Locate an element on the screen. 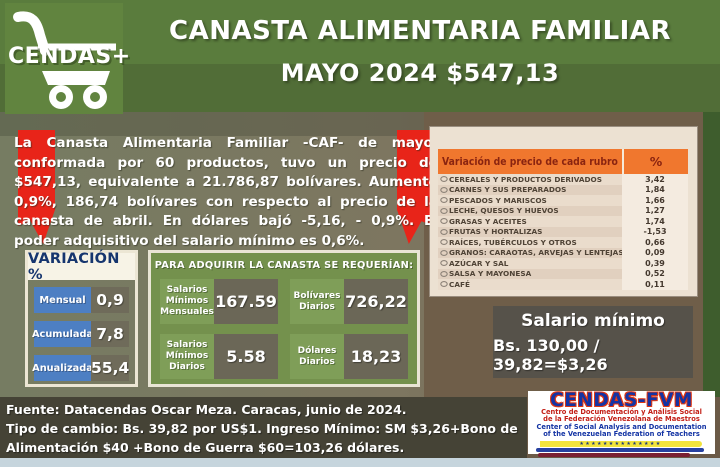  fish-icon is located at coordinates (443, 200).